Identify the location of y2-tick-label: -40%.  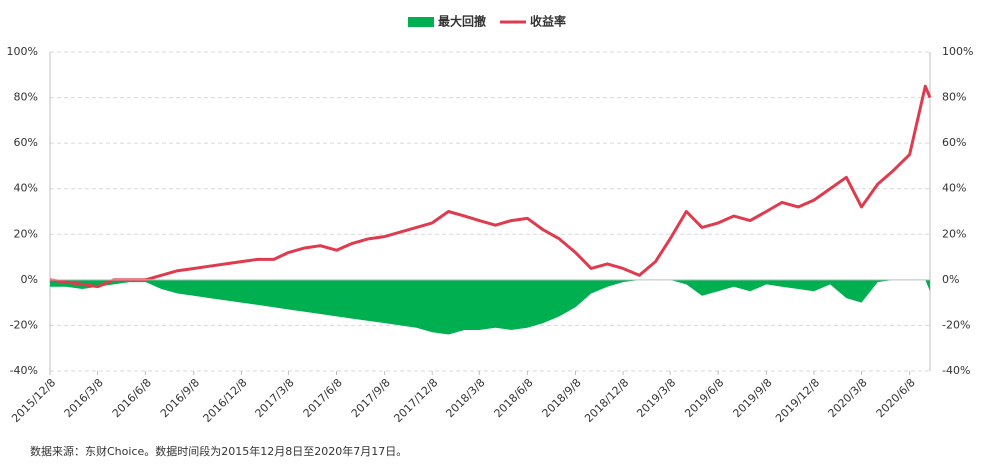
(956, 370).